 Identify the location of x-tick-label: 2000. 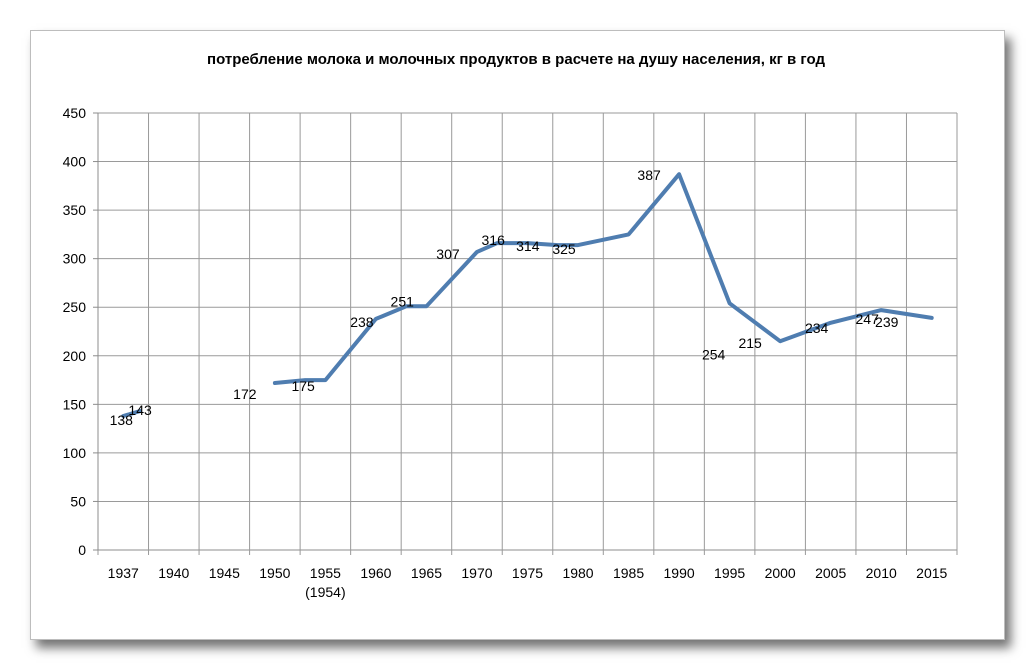
(780, 573).